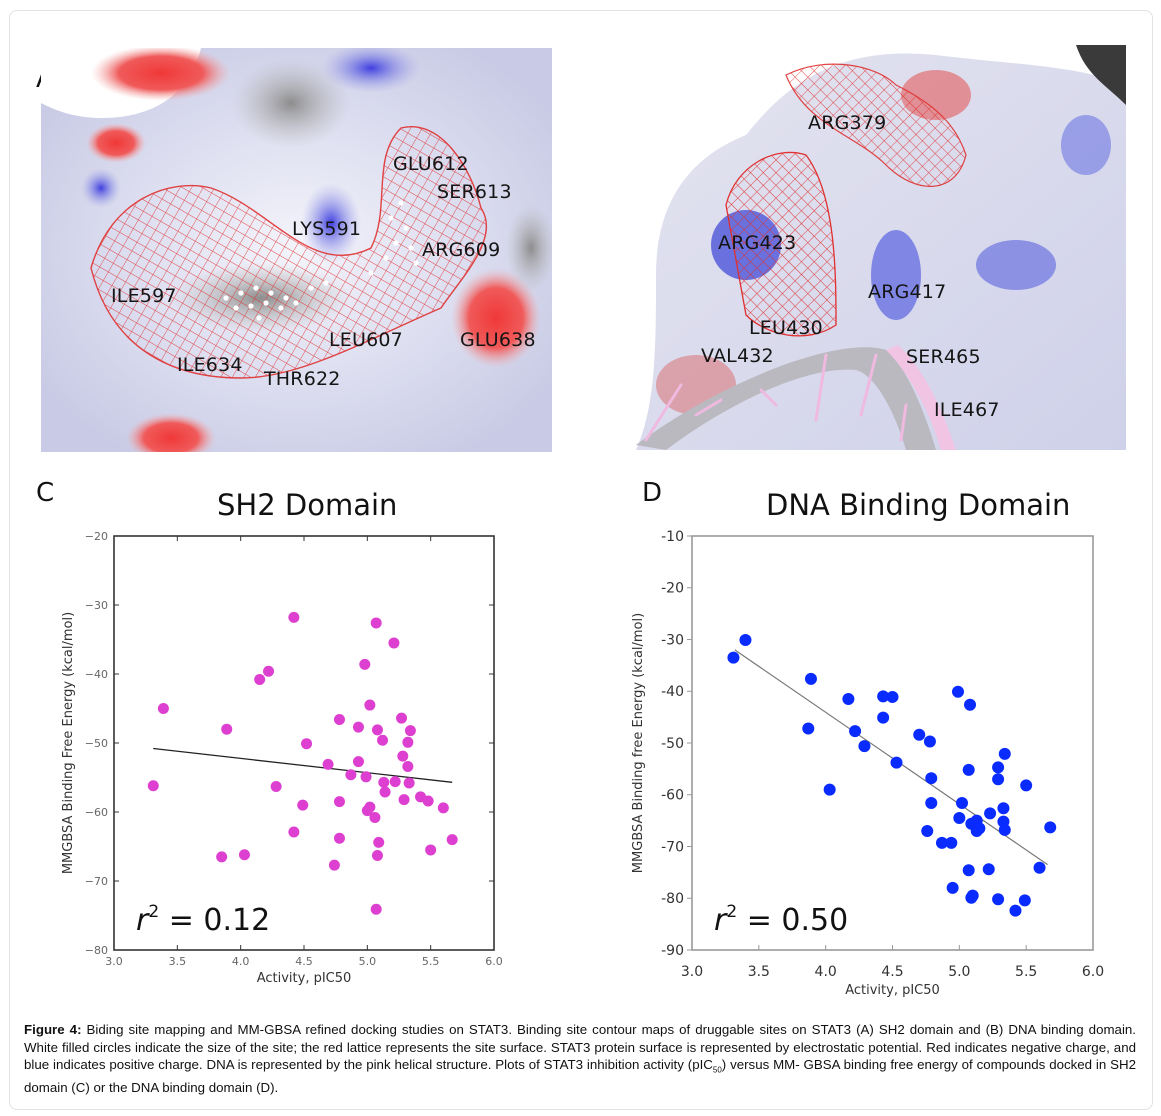 The image size is (1161, 1116). I want to click on residue-label: LEU607, so click(366, 340).